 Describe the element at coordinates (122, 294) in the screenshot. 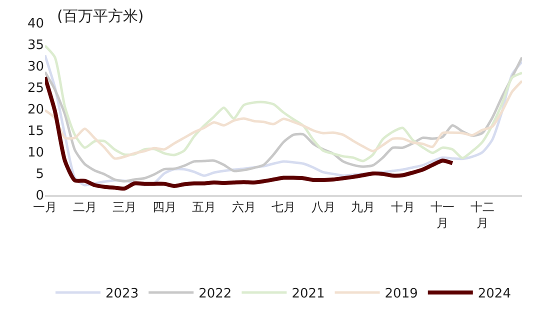

I see `legend-label: 2023` at that location.